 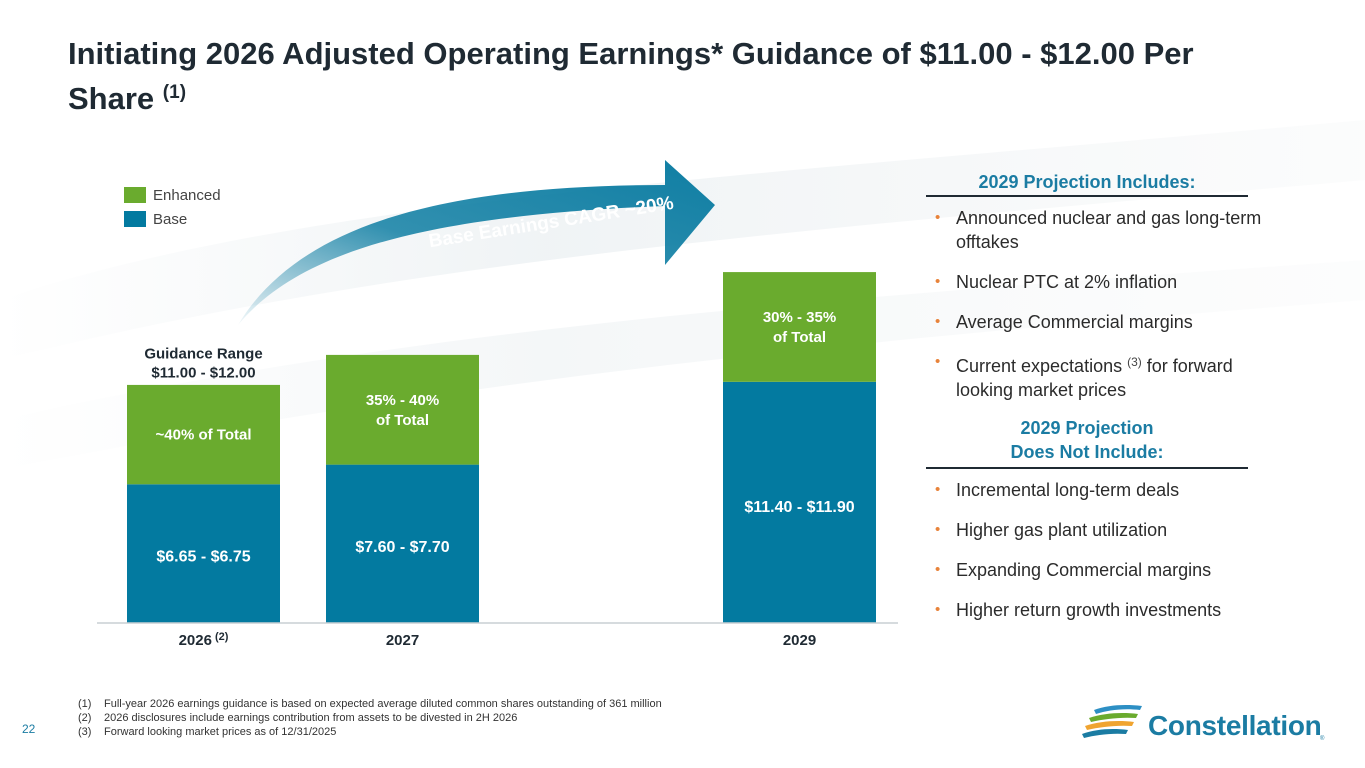 What do you see at coordinates (1062, 530) in the screenshot?
I see `excludes-item-text: Higher gas plant utilization` at bounding box center [1062, 530].